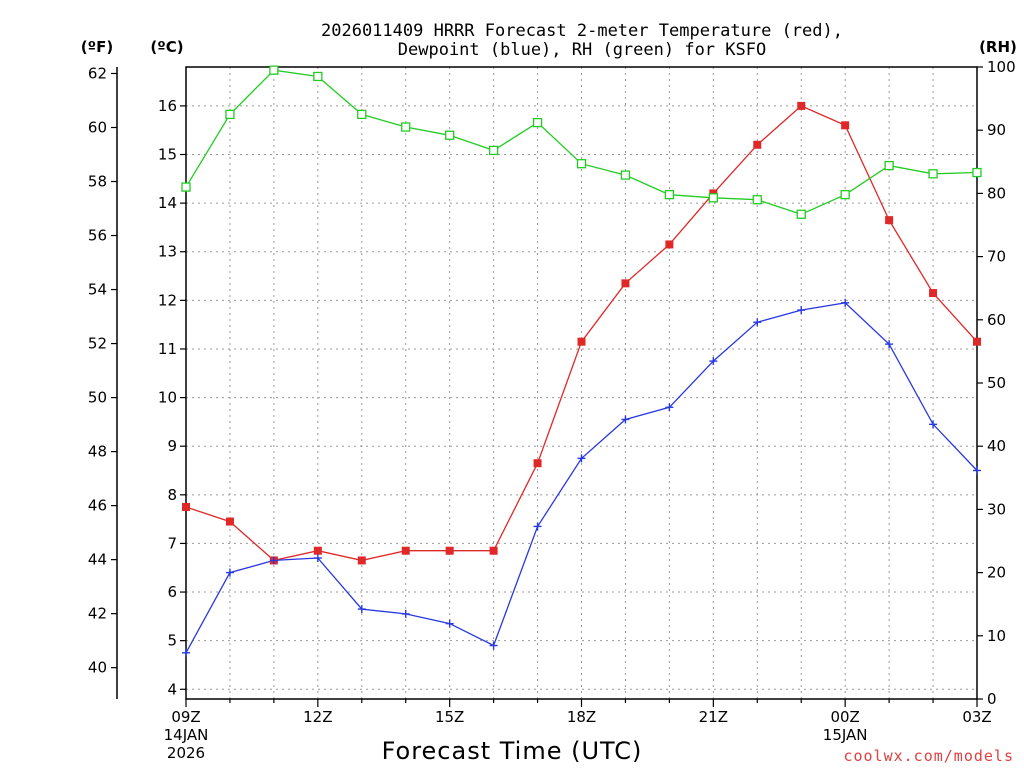 This screenshot has height=768, width=1024. Describe the element at coordinates (512, 751) in the screenshot. I see `x-axis-label: Forecast Time (UTC)` at that location.